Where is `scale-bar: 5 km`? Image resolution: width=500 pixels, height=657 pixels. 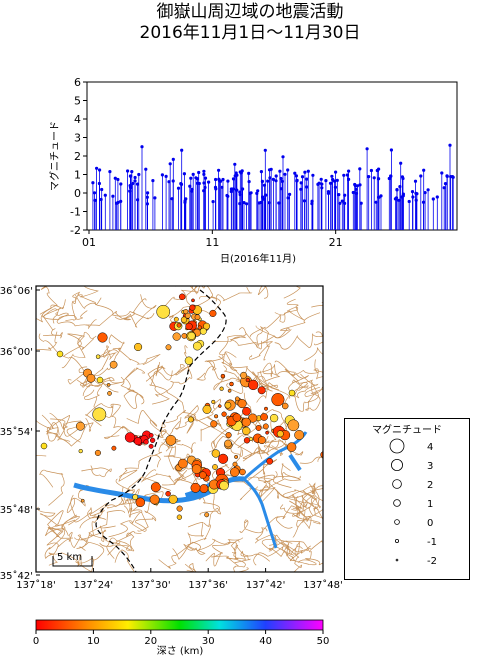
scale-bar: 5 km is located at coordinates (72, 559).